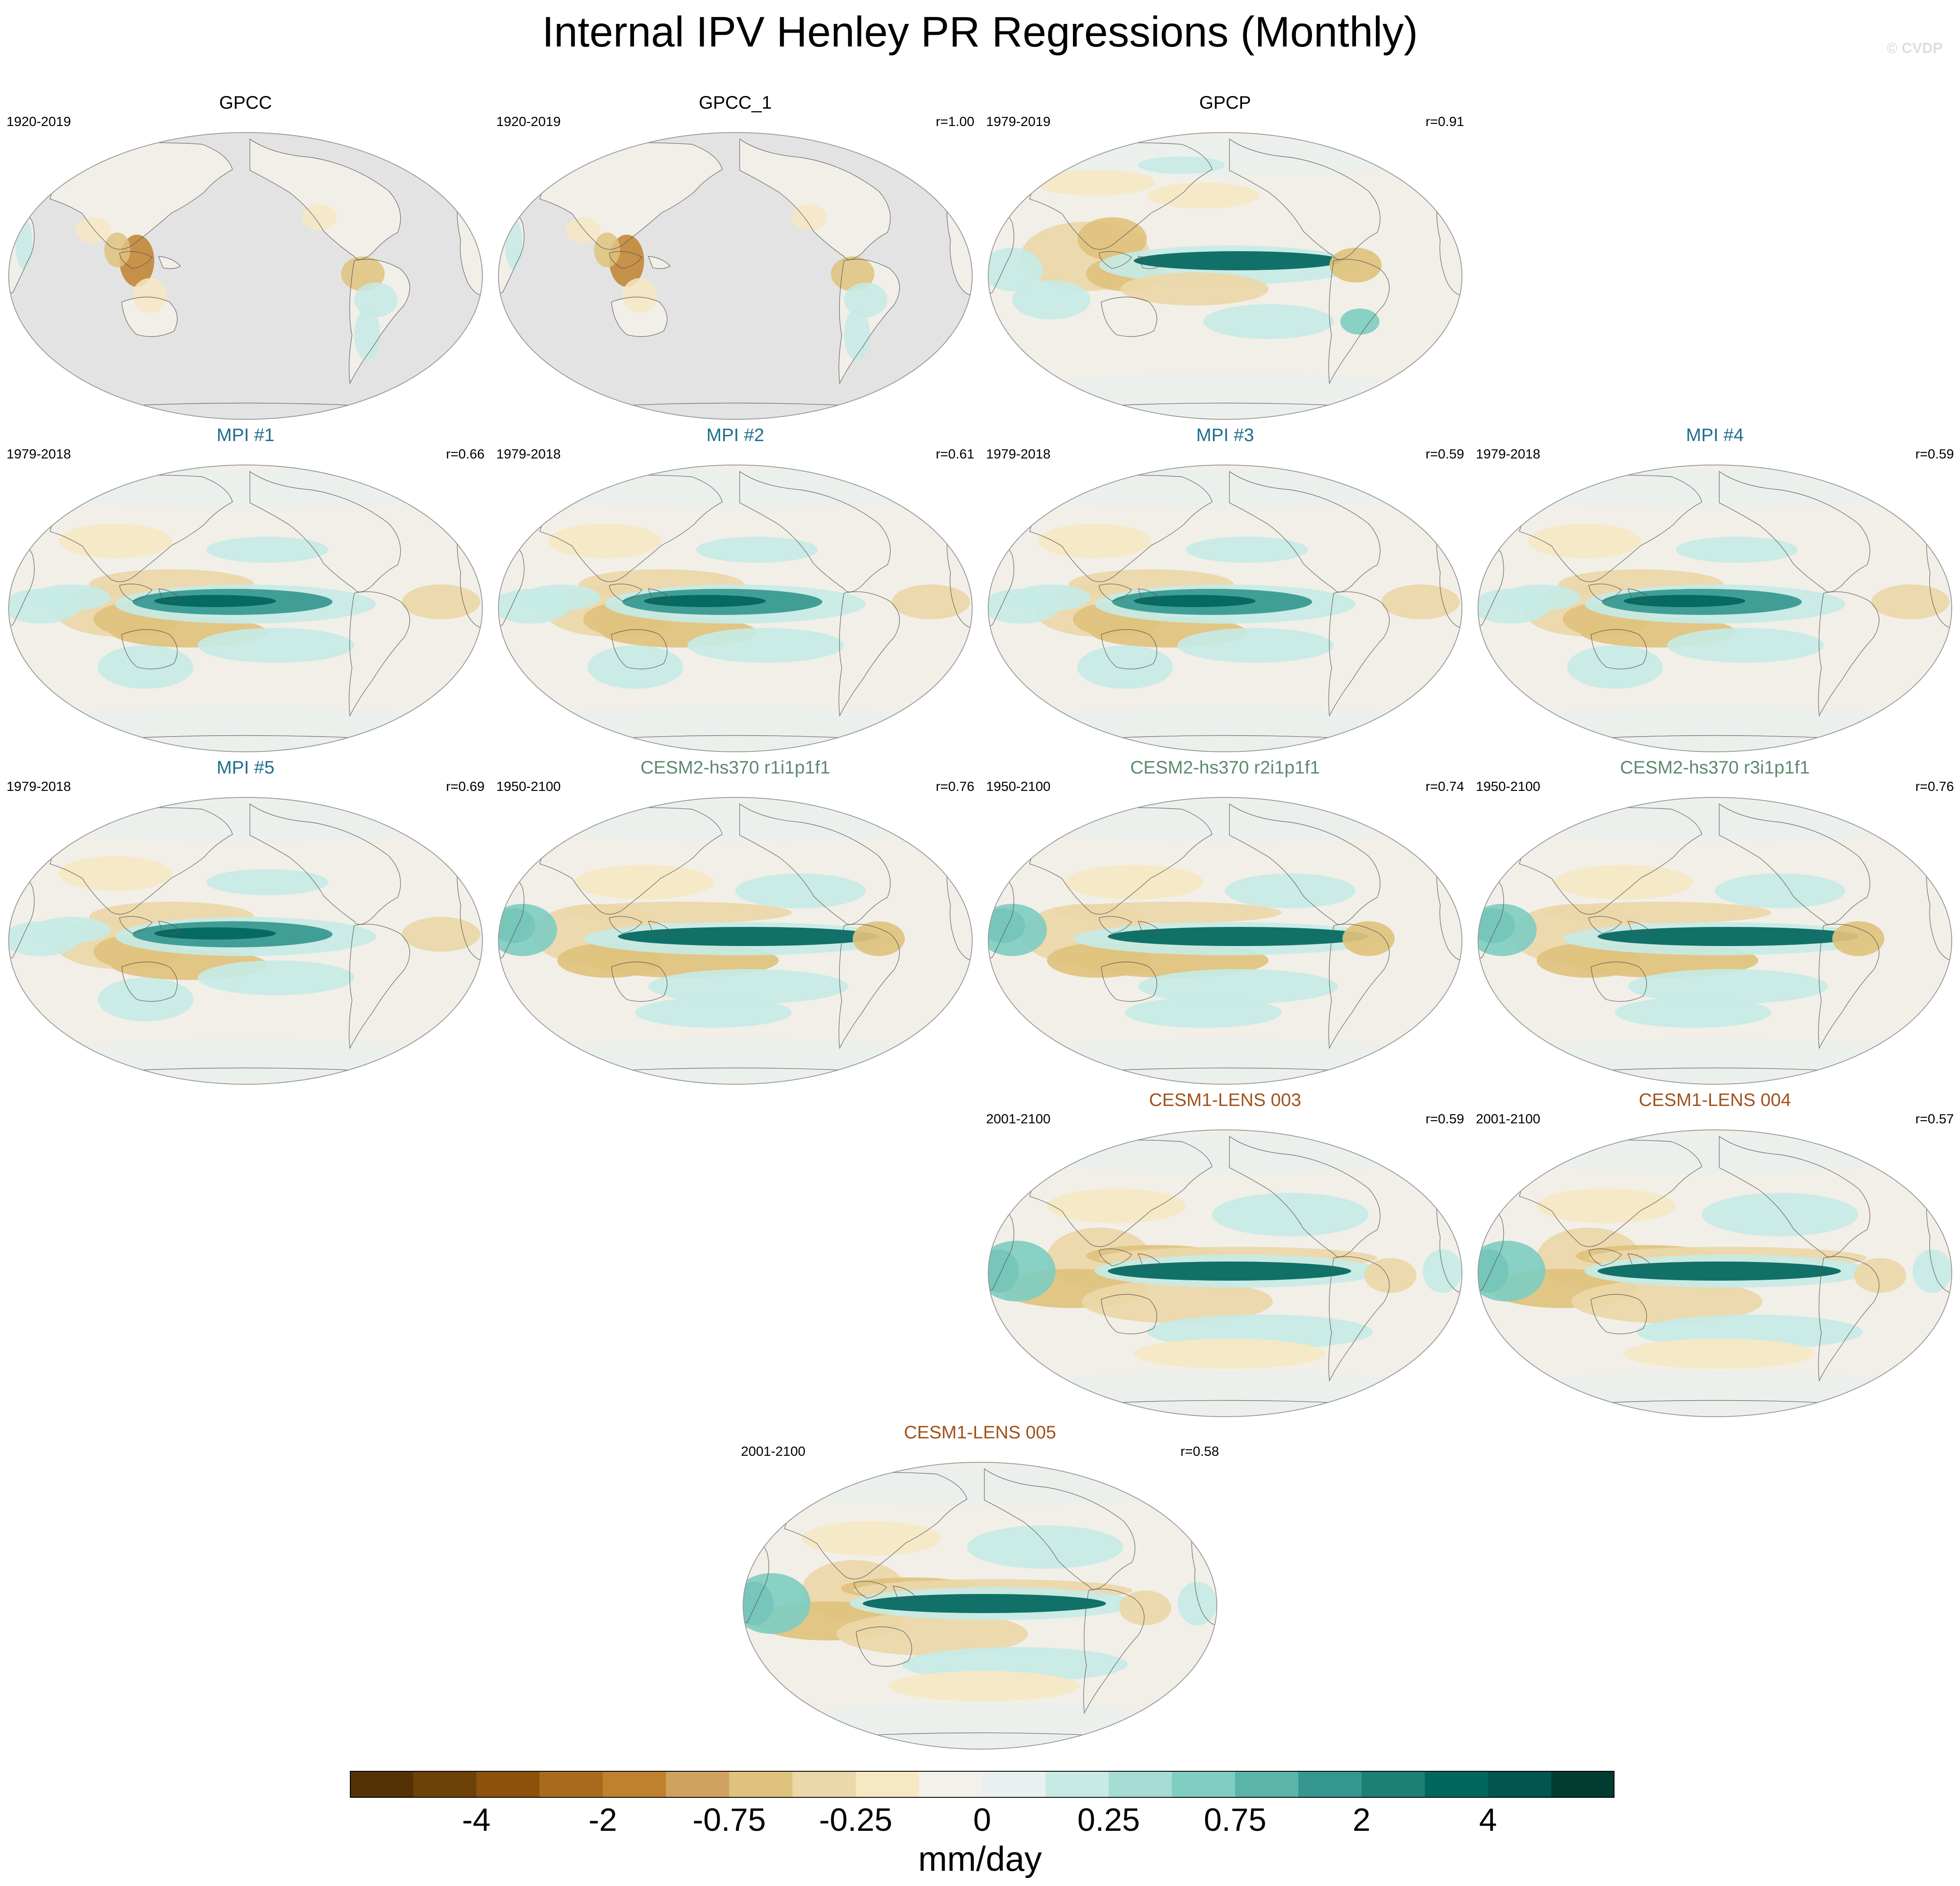 Image resolution: width=1960 pixels, height=1886 pixels. I want to click on map-panel-gpcc-1: GPCC_1 1920-2019 r=1.00, so click(735, 256).